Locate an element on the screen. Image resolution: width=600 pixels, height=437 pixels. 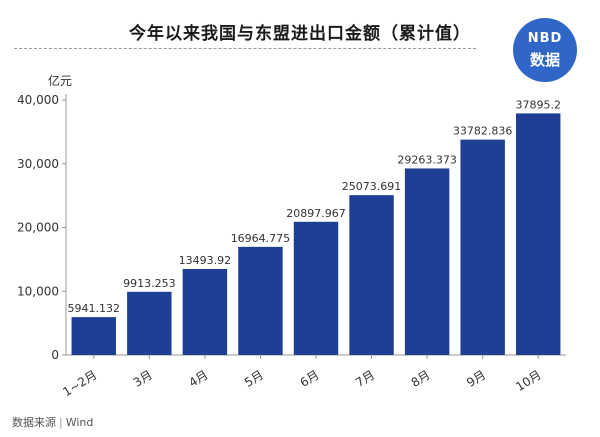
source-note: 数据来源 | Wind is located at coordinates (52, 422).